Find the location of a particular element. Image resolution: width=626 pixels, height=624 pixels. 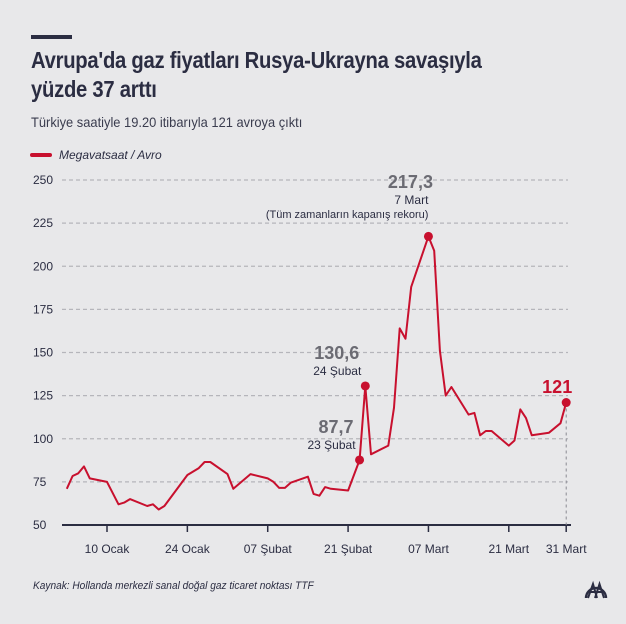

x-tick-label: 24 Ocak is located at coordinates (188, 549).